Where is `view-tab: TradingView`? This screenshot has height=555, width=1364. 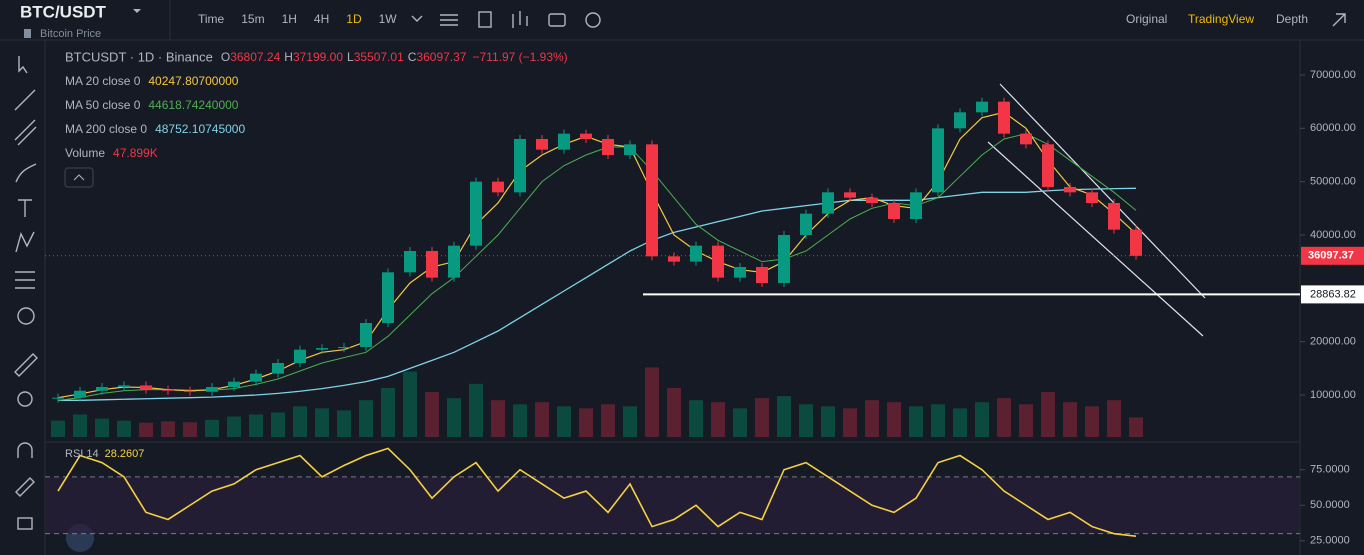
view-tab: TradingView is located at coordinates (1221, 19).